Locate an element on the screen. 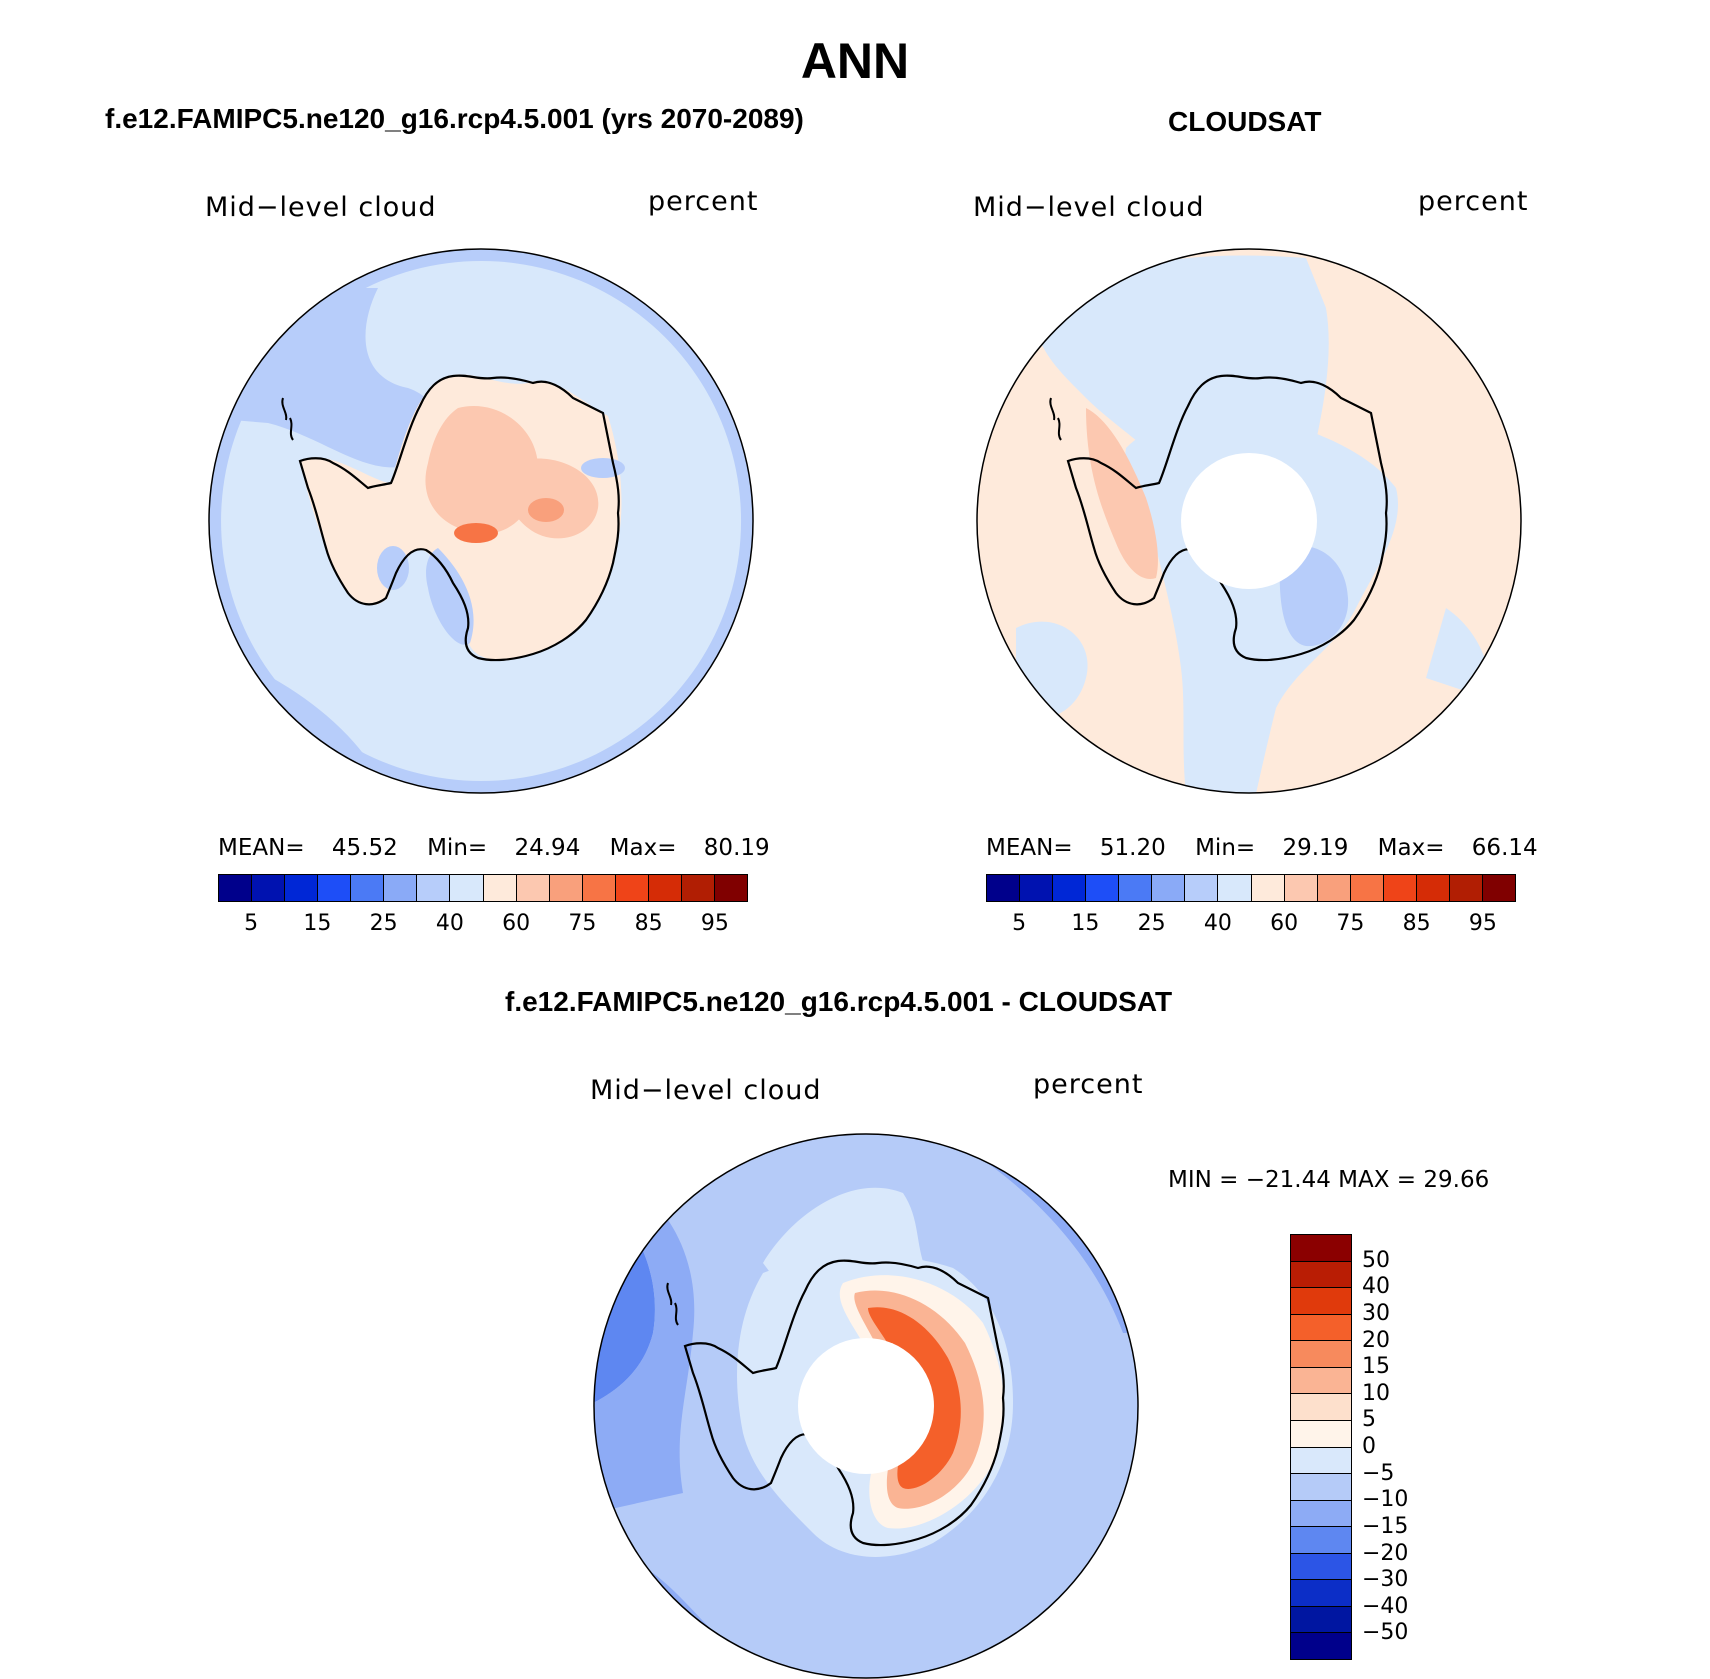 The height and width of the screenshot is (1679, 1710). diff-coastline is located at coordinates (844, 1403).